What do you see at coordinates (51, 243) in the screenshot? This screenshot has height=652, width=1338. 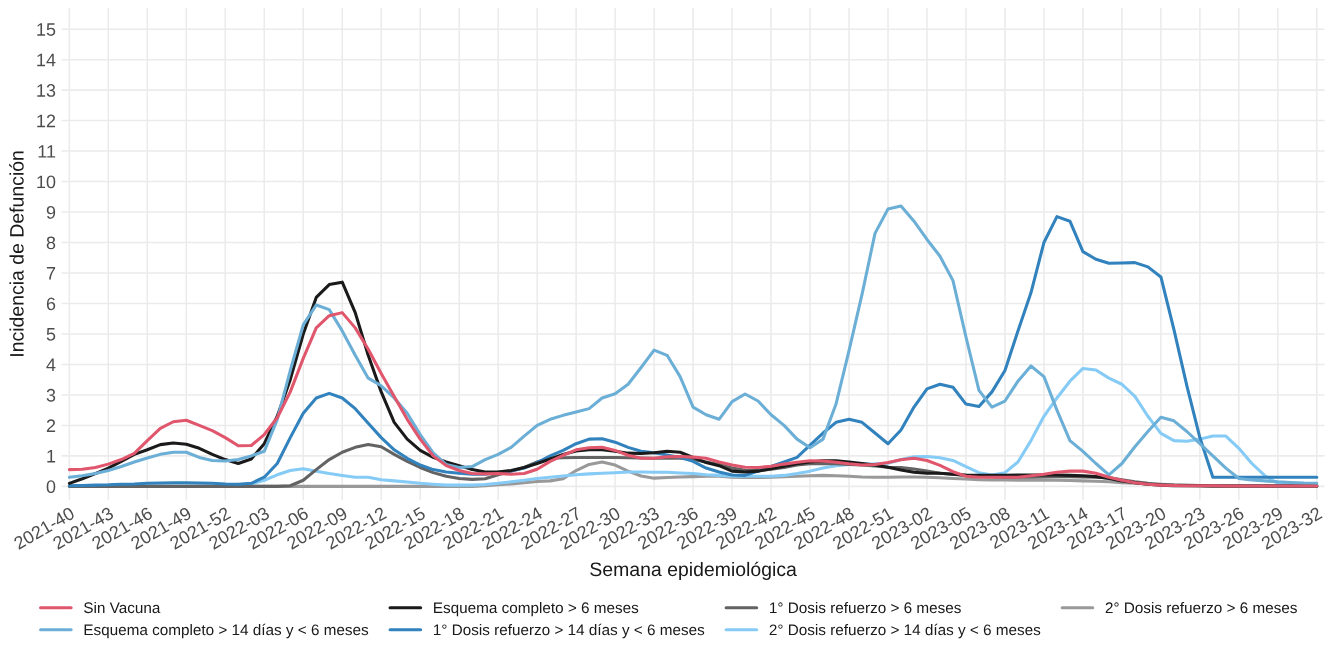 I see `y-tick-label: 8` at bounding box center [51, 243].